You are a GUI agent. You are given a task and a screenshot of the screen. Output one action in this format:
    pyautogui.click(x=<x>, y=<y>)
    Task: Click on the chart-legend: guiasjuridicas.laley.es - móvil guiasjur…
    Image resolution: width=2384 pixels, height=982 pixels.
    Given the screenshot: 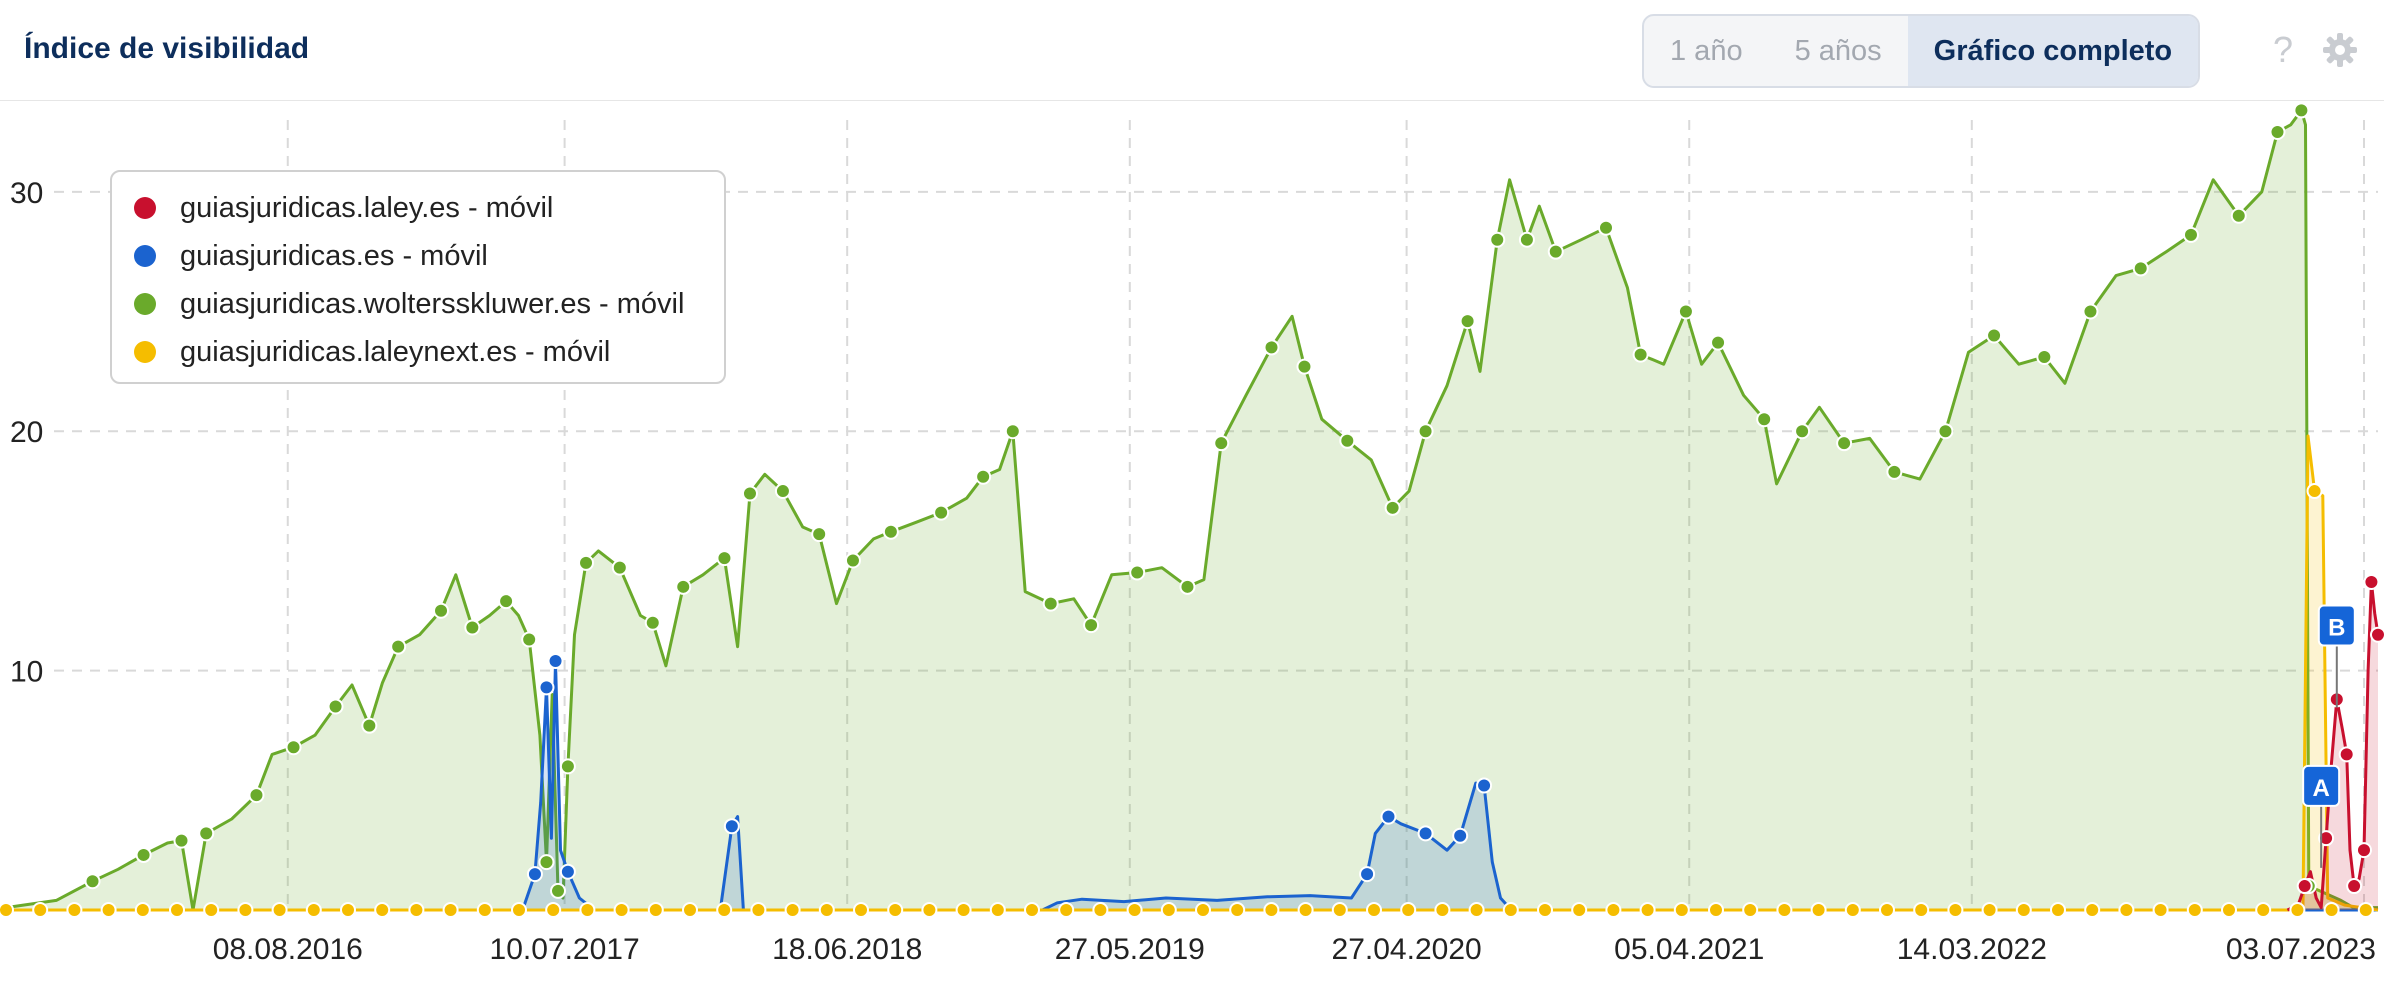 What is the action you would take?
    pyautogui.click(x=418, y=277)
    